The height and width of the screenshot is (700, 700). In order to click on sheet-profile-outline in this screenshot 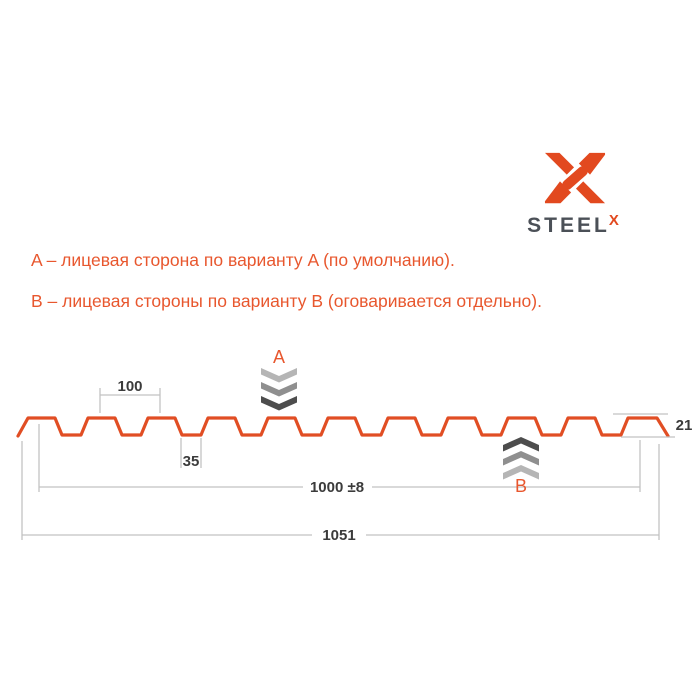, I will do `click(343, 427)`.